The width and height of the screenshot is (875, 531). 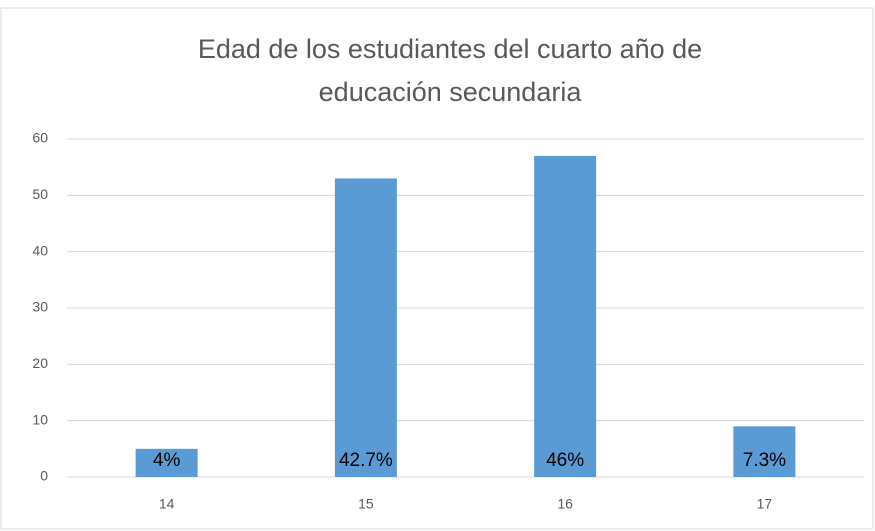 I want to click on y-tick-label: 60, so click(x=40, y=138).